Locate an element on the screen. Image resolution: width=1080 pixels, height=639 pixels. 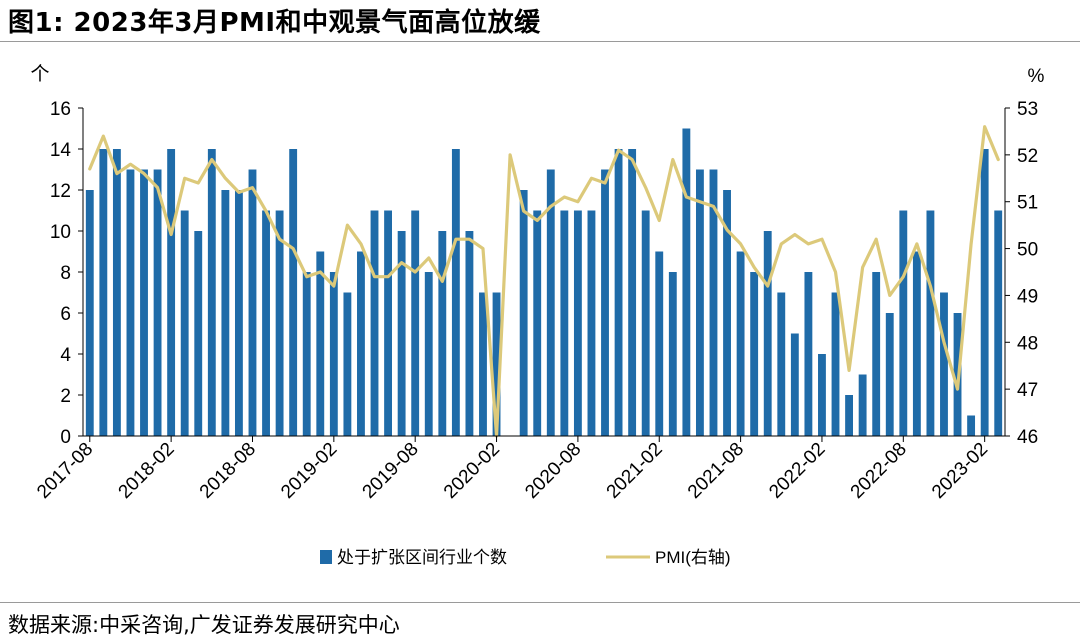
source-note: 数据来源:中采咨询,广发证券发展研究中心 is located at coordinates (204, 625).